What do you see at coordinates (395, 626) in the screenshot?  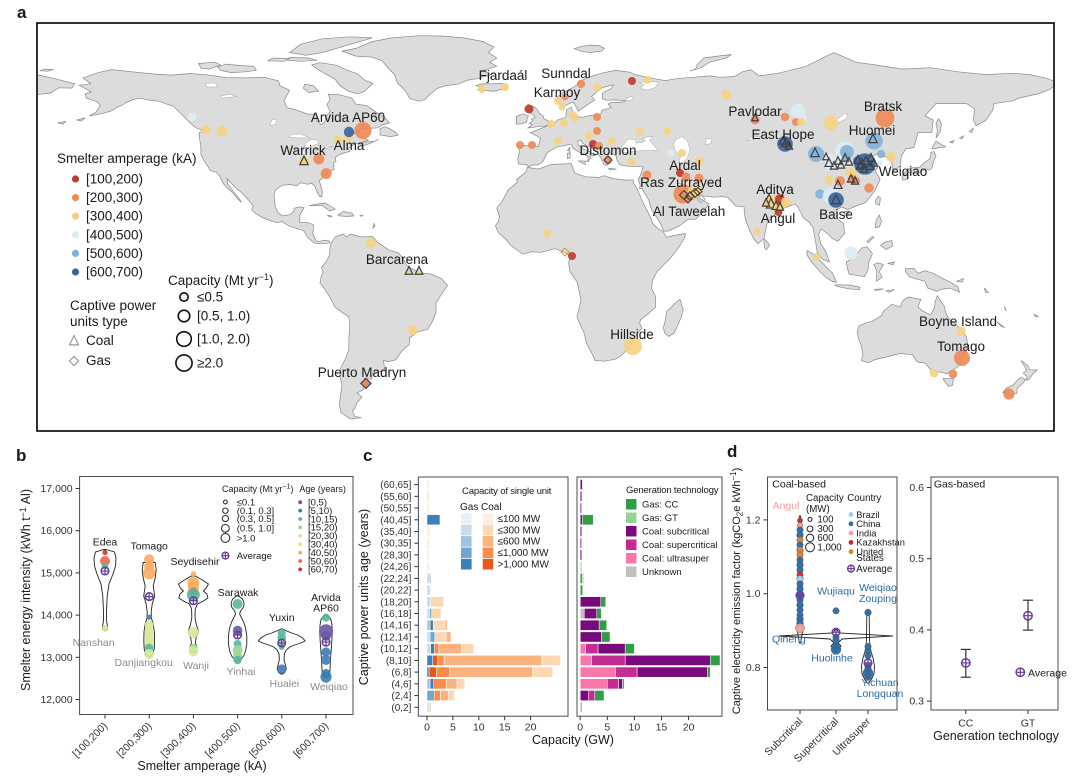 I see `svg-text: (14,16]` at bounding box center [395, 626].